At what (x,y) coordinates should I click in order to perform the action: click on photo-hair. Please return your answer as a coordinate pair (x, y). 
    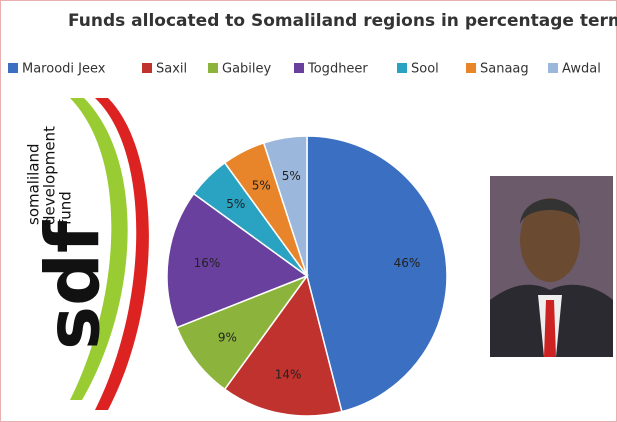
    Looking at the image, I should click on (550, 211).